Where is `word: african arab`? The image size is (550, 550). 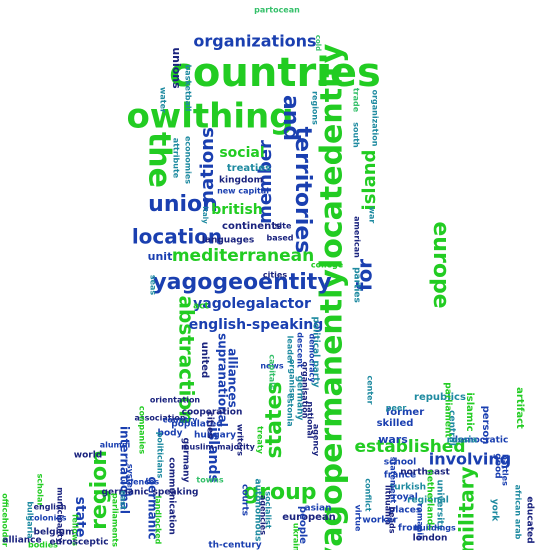
word: african arab is located at coordinates (518, 512).